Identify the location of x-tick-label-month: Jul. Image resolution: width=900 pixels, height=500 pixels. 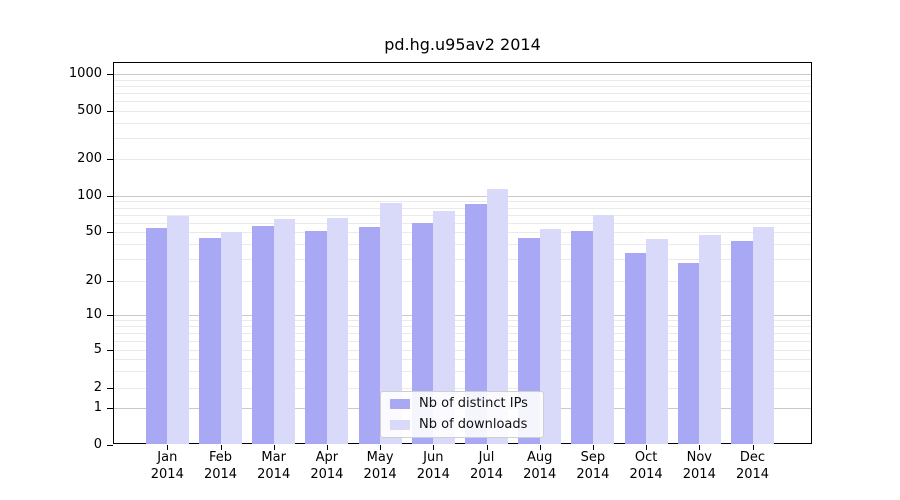
(486, 457).